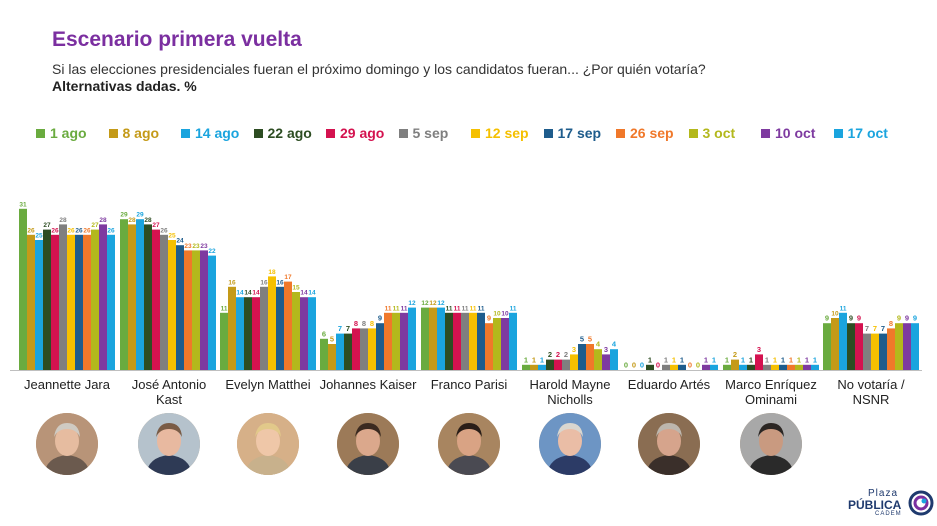 This screenshot has width=937, height=526. Describe the element at coordinates (892, 505) in the screenshot. I see `brand-logo: Plaza PÚBLICA CADEM` at that location.